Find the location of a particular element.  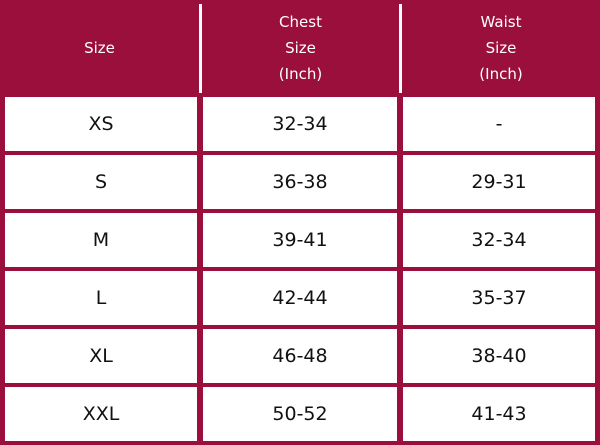

table-cell: 36-38 is located at coordinates (300, 182).